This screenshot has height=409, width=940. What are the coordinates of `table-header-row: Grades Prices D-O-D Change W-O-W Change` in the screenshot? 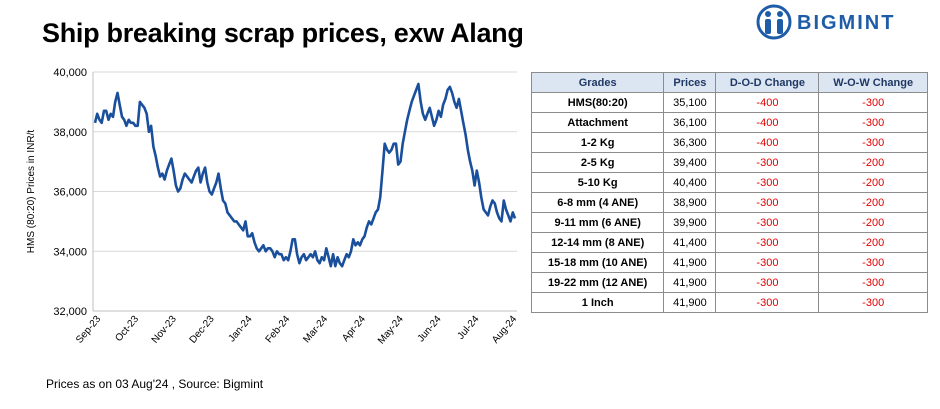 It's located at (729, 82).